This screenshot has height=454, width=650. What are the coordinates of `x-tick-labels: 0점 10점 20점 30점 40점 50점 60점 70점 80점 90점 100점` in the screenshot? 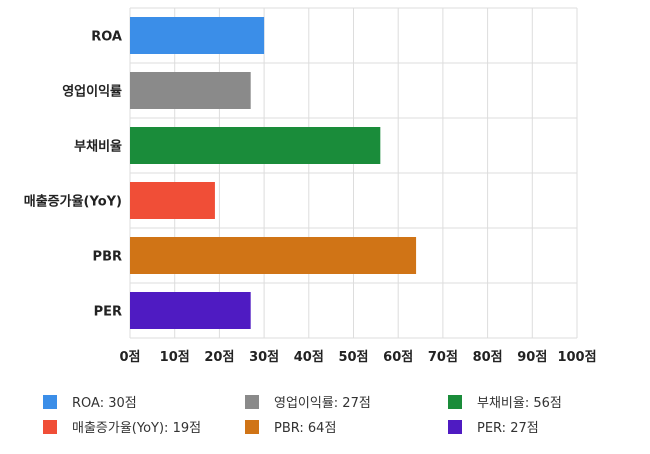 It's located at (357, 357).